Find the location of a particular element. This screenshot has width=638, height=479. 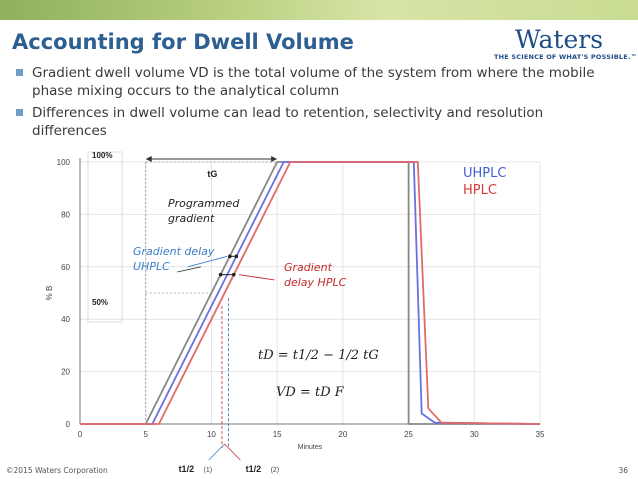

logo-tagline: THE SCIENCE OF WHAT'S POSSIBLE.™ is located at coordinates (566, 57).